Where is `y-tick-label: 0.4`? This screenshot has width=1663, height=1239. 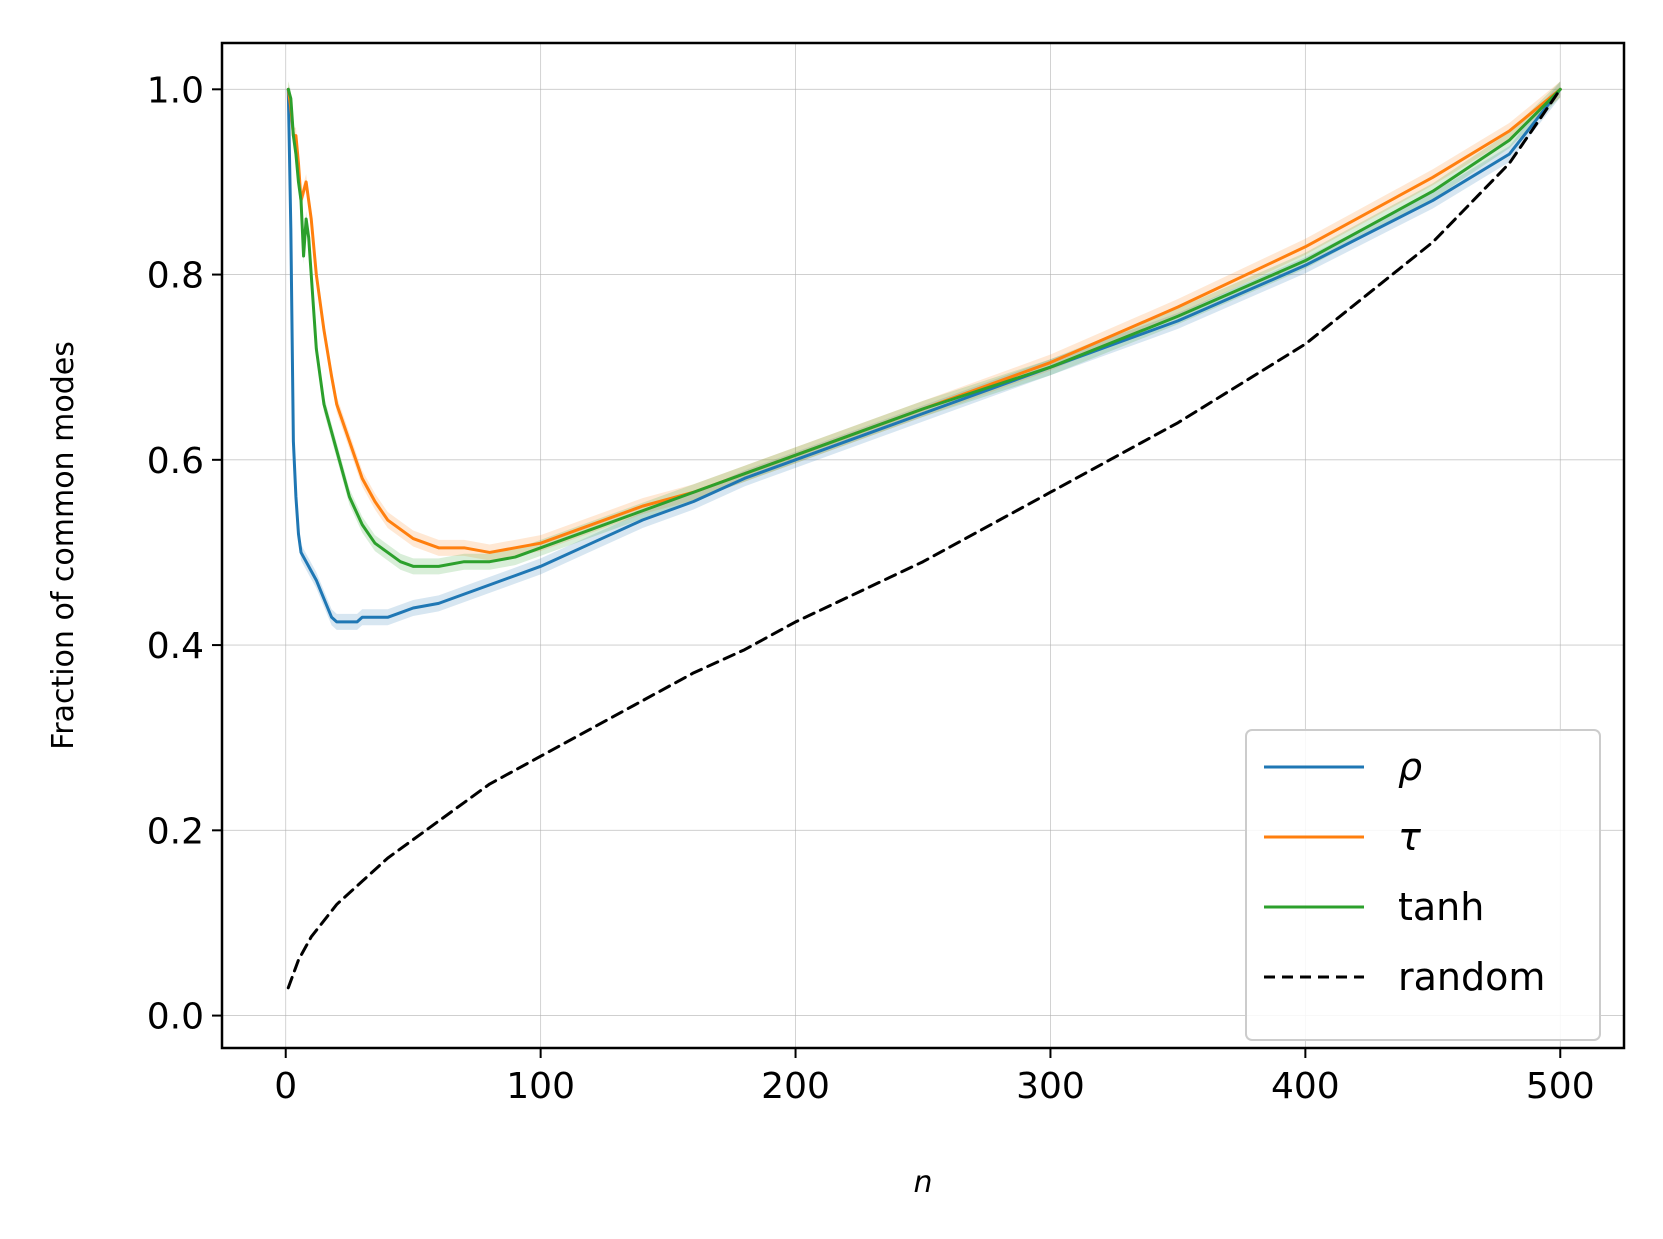
y-tick-label: 0.4 is located at coordinates (175, 646).